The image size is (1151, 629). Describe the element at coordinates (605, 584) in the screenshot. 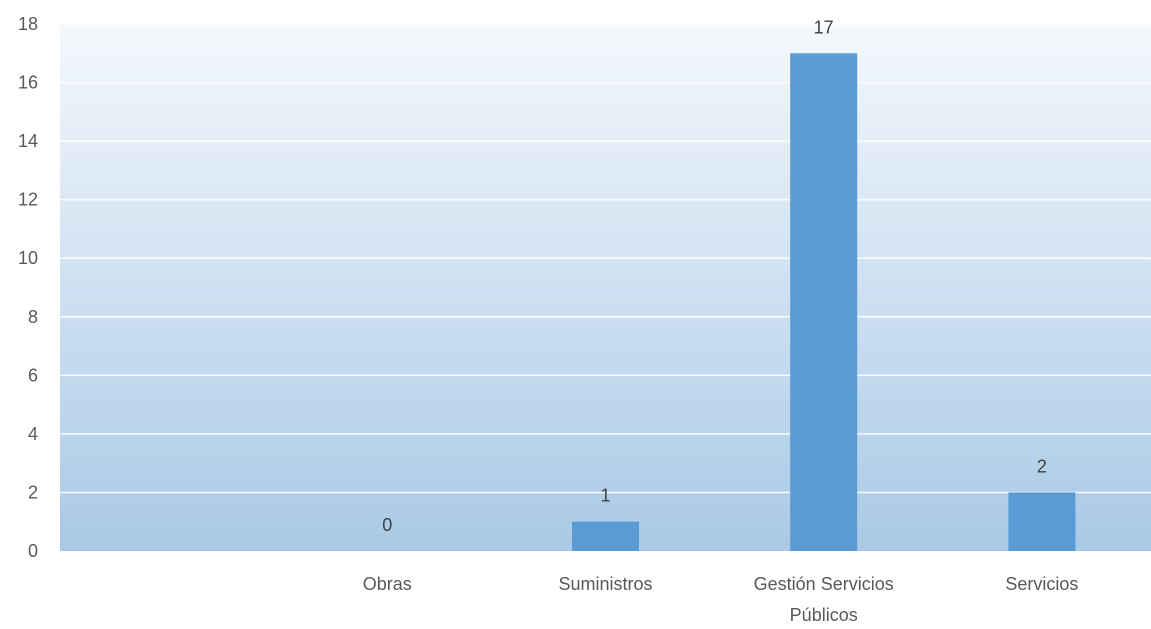

I see `x-category-label: Suministros` at that location.